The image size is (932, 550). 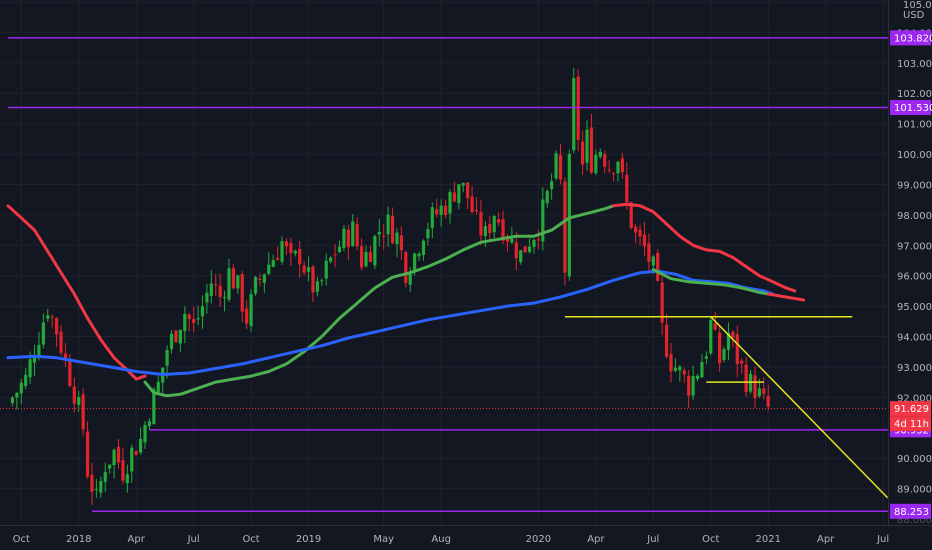 What do you see at coordinates (913, 108) in the screenshot?
I see `level-price-tag: 101.530` at bounding box center [913, 108].